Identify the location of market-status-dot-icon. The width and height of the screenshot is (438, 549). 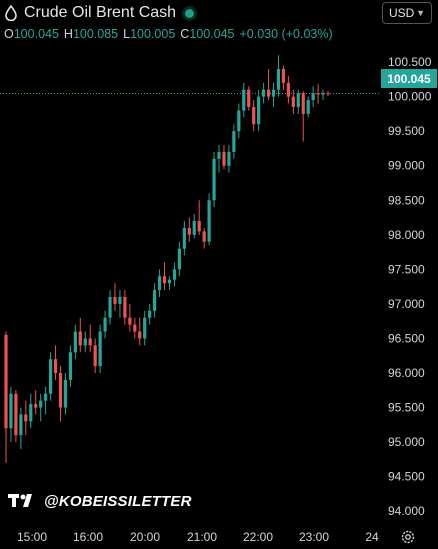
(190, 13).